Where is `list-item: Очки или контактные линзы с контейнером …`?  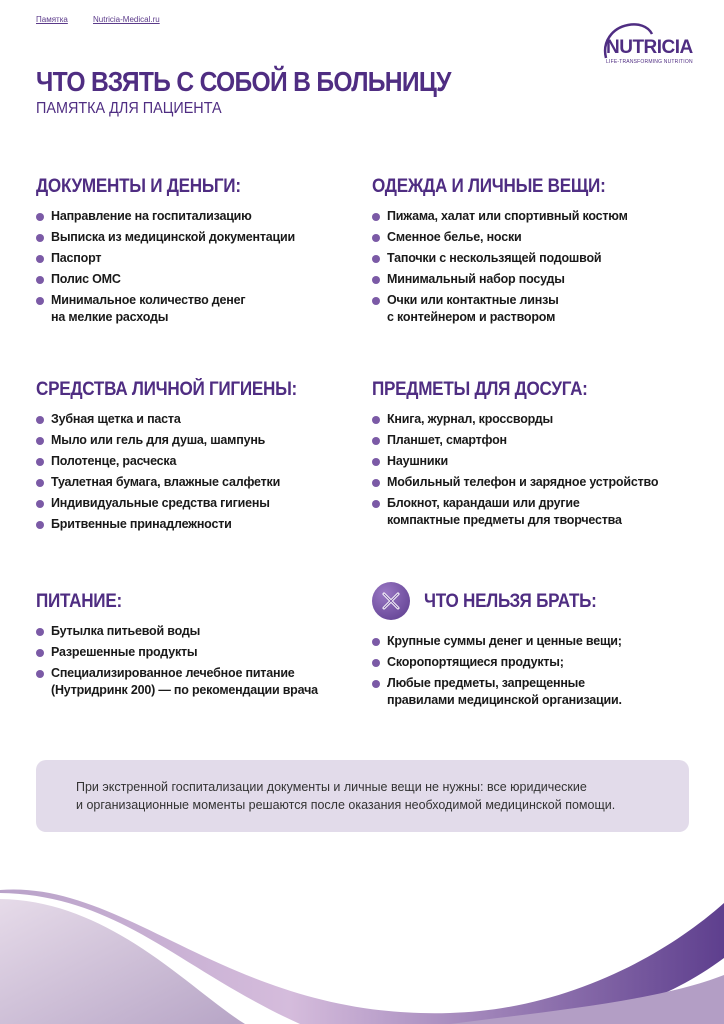
list-item: Очки или контактные линзы с контейнером … is located at coordinates (537, 309).